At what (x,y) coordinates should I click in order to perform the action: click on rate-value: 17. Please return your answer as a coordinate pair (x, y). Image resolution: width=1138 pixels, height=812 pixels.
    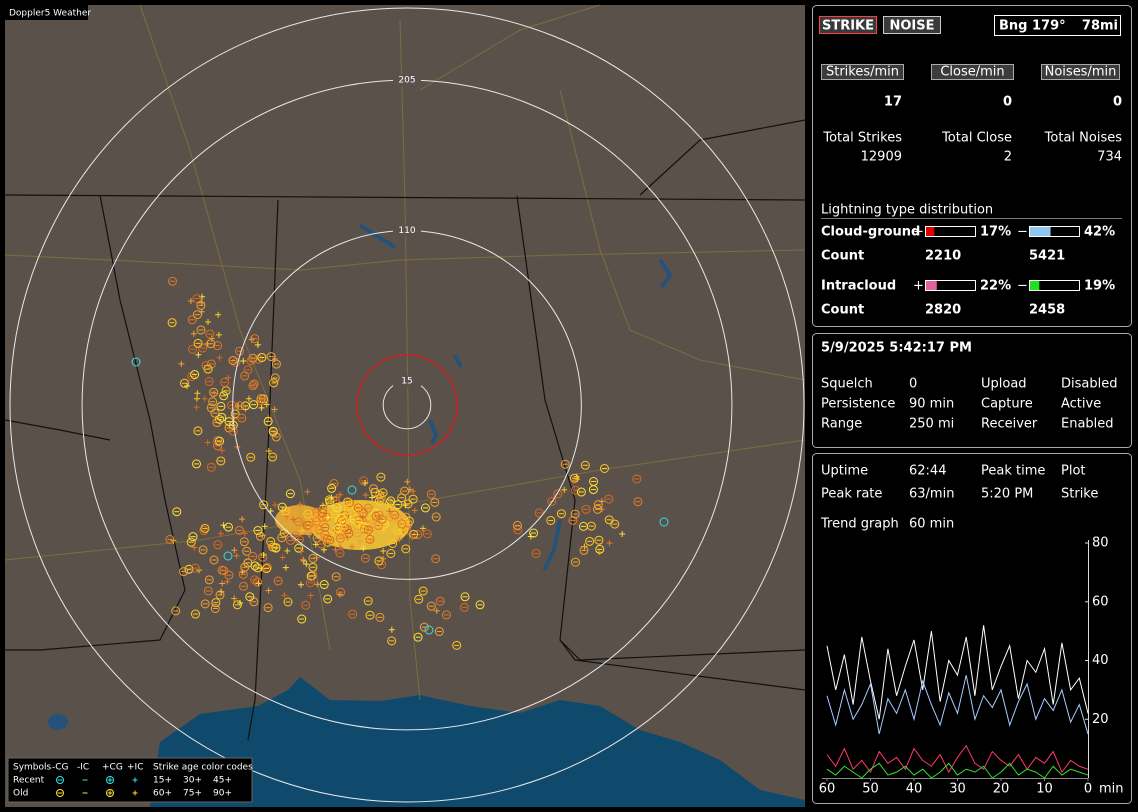
    Looking at the image, I should click on (893, 102).